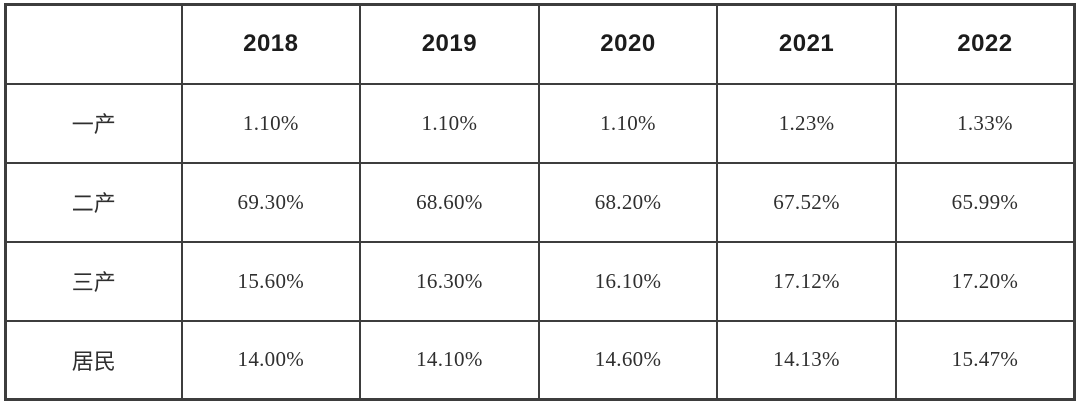 The height and width of the screenshot is (407, 1080). Describe the element at coordinates (271, 281) in the screenshot. I see `cell-value: 15.60%` at that location.